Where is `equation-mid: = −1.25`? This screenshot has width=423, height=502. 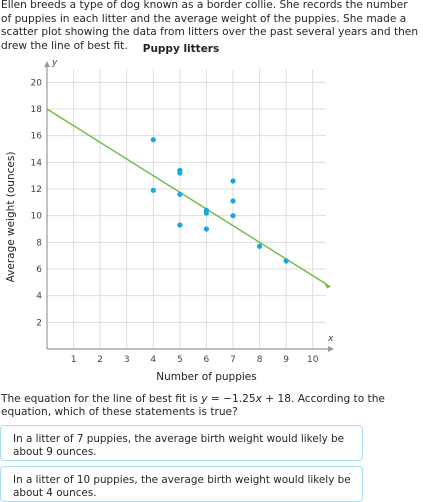
equation-mid: = −1.25 is located at coordinates (231, 399).